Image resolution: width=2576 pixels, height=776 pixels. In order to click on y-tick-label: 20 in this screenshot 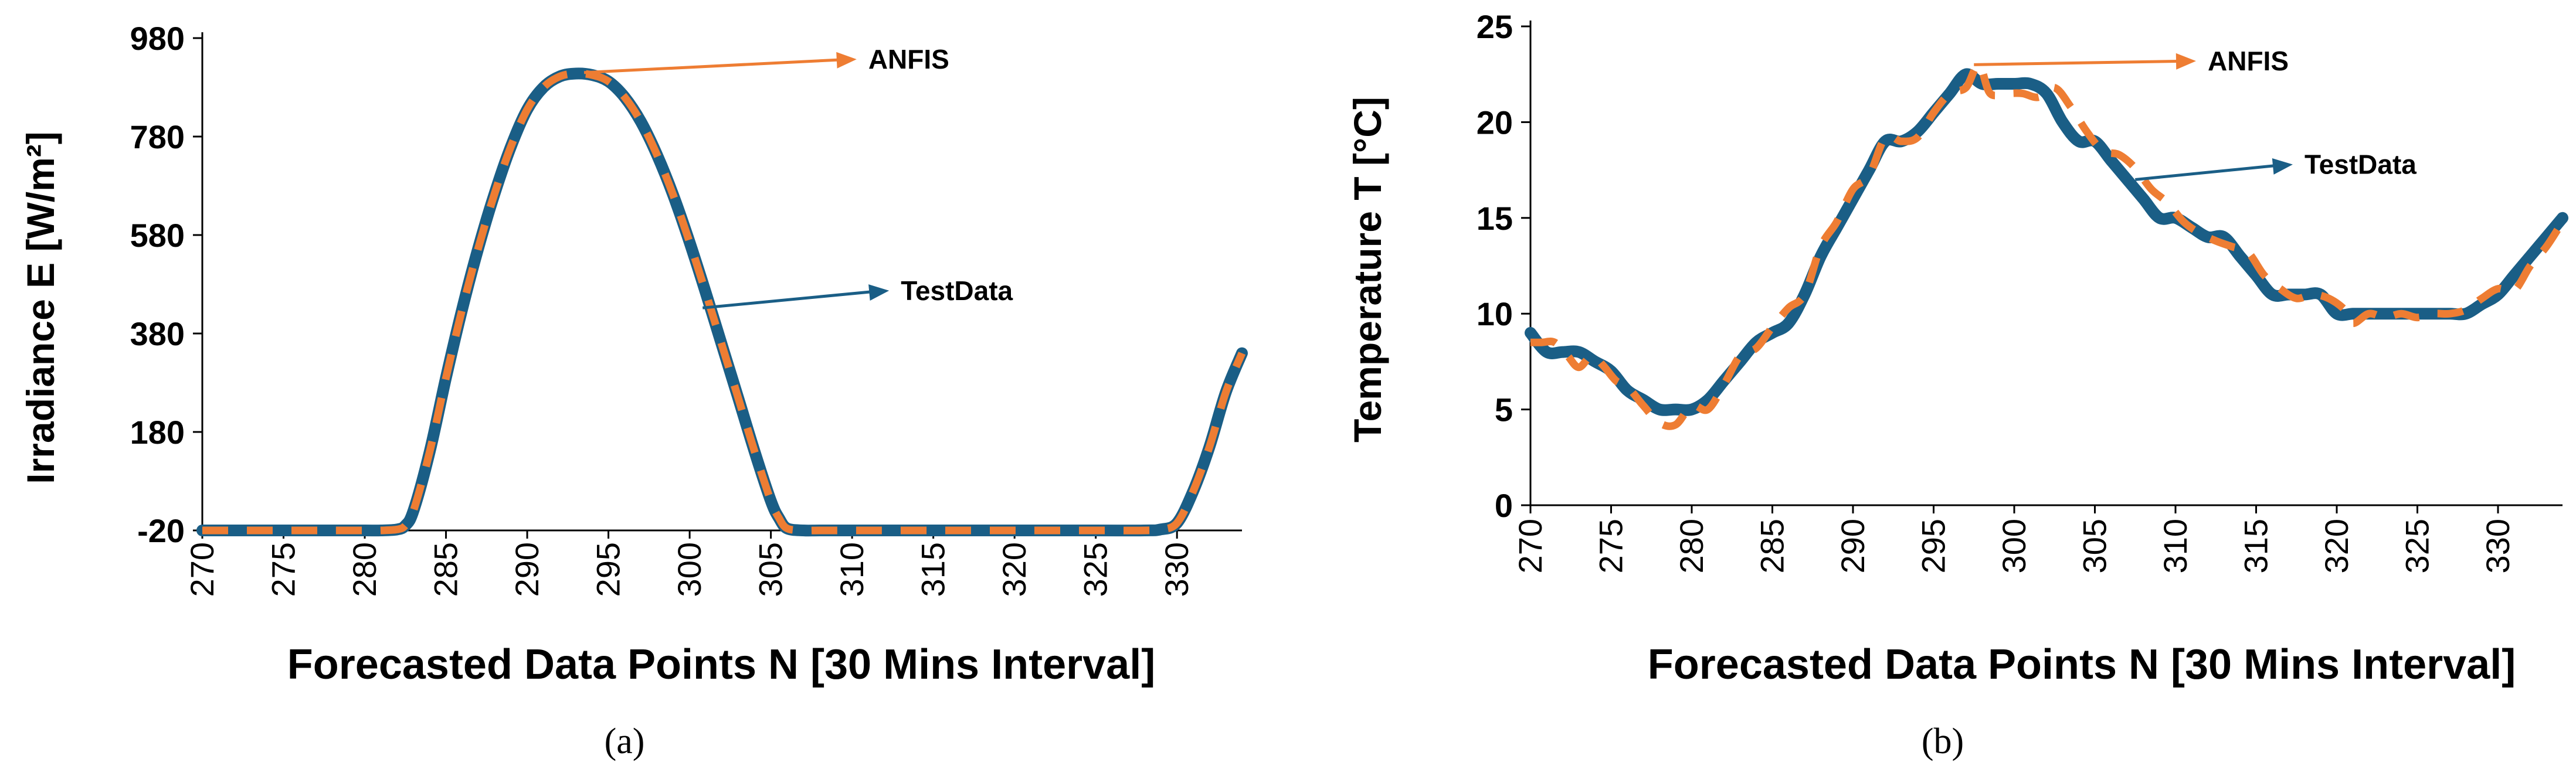, I will do `click(1495, 122)`.